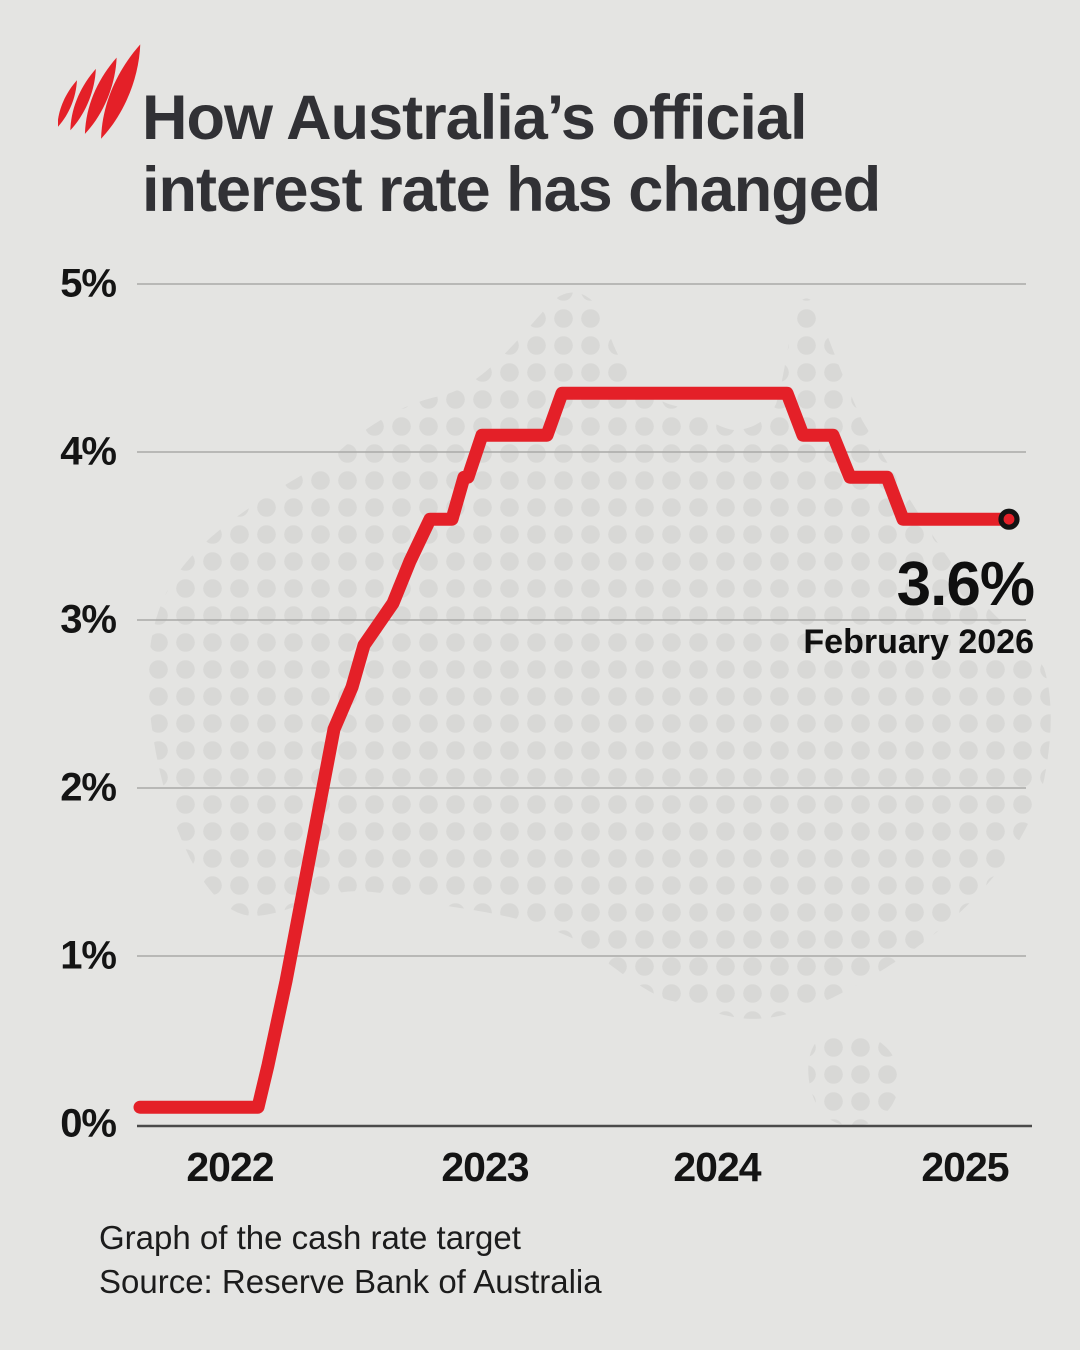  I want to click on xtick-2022: 2022, so click(230, 1167).